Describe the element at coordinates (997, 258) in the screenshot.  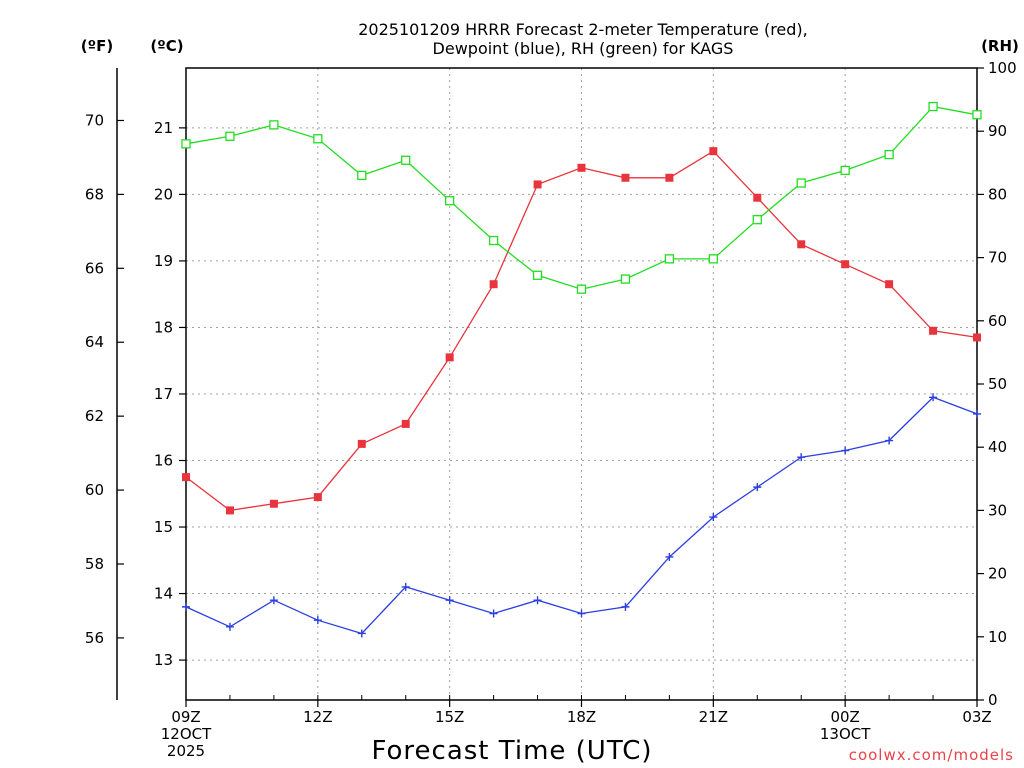
I see `rh-tick-label: 70` at that location.